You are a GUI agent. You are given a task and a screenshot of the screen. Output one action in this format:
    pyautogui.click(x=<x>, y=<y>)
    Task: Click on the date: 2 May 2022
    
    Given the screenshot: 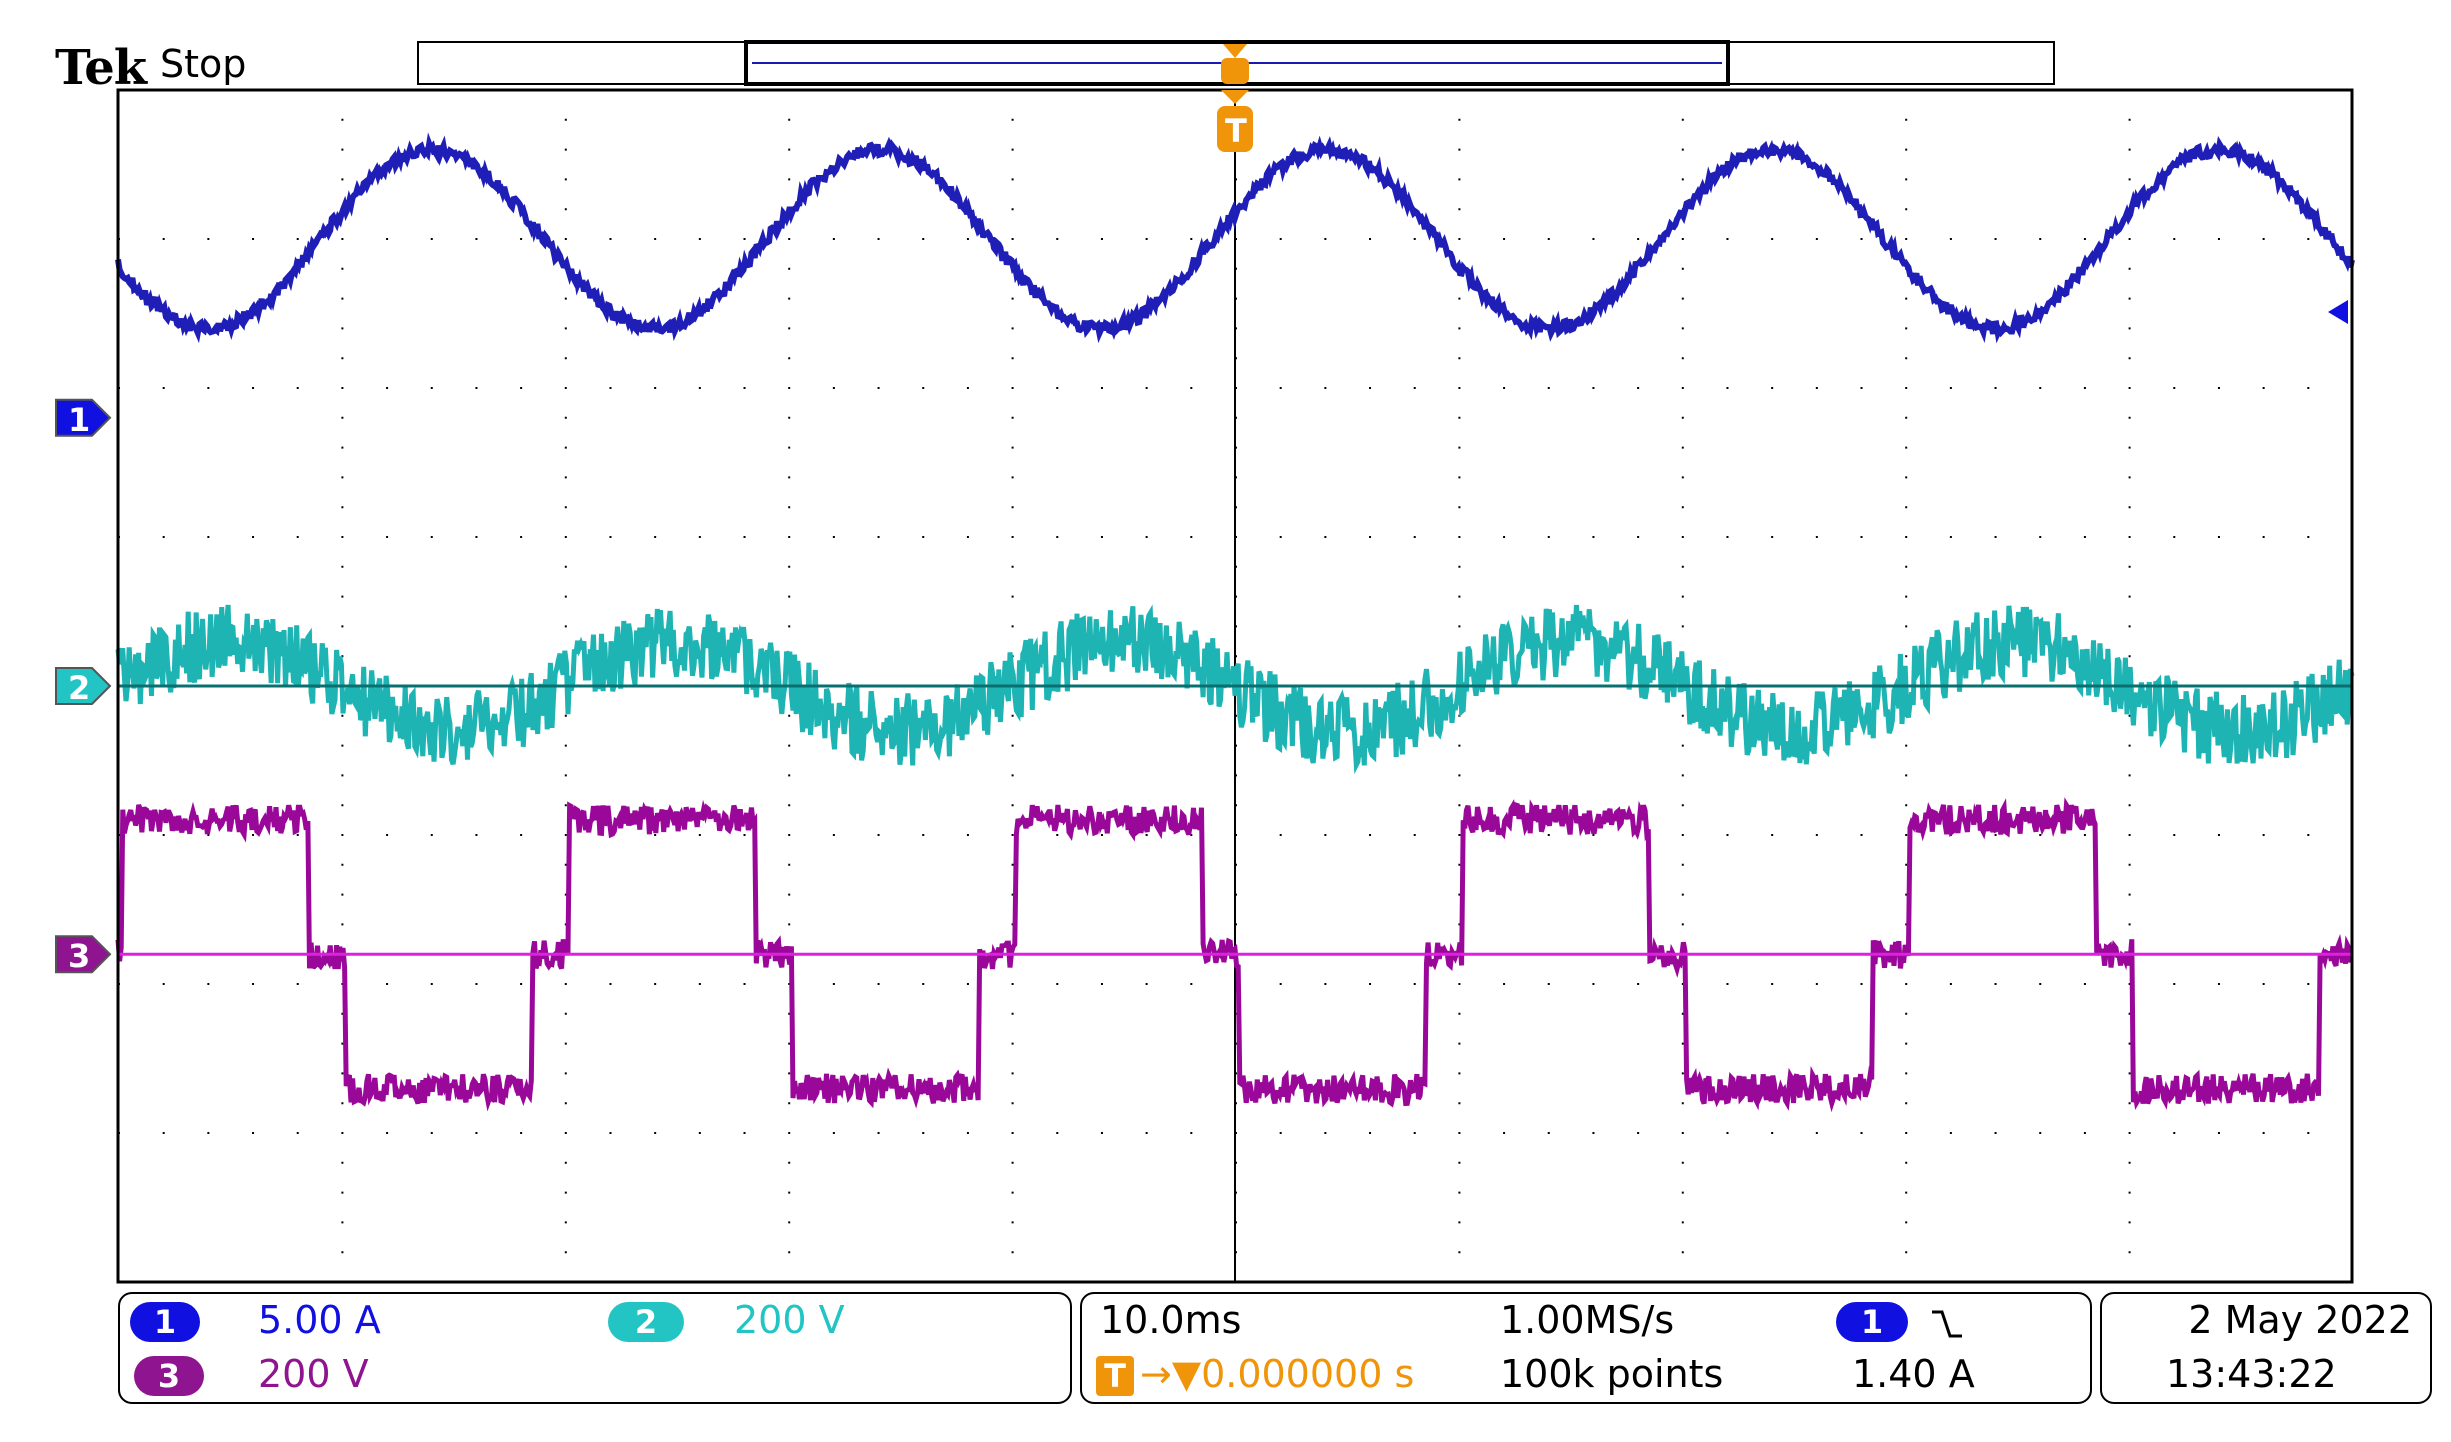 What is the action you would take?
    pyautogui.click(x=2300, y=1320)
    